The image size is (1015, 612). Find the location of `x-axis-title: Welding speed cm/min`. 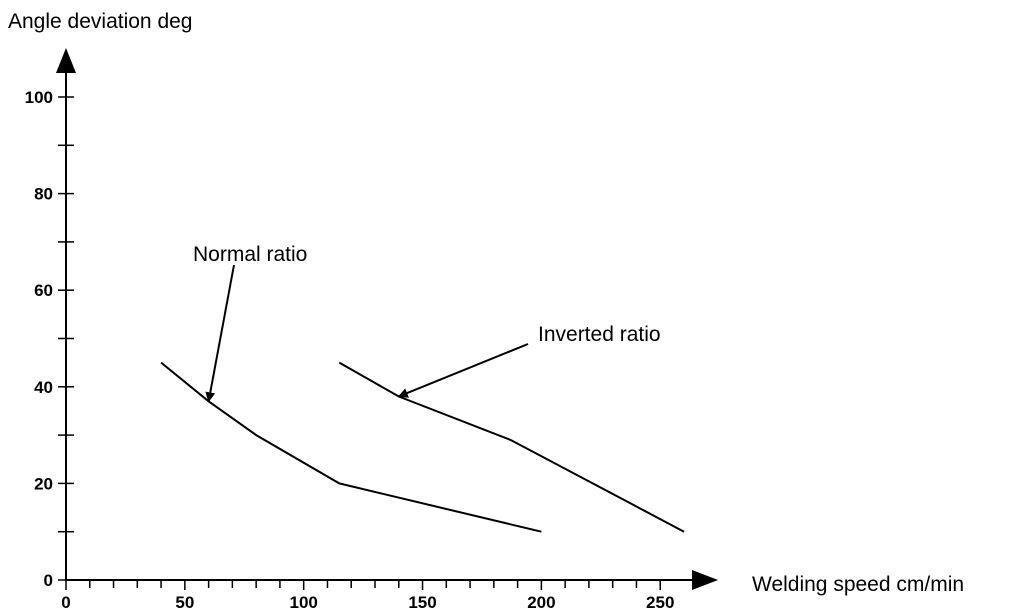

x-axis-title: Welding speed cm/min is located at coordinates (858, 584).